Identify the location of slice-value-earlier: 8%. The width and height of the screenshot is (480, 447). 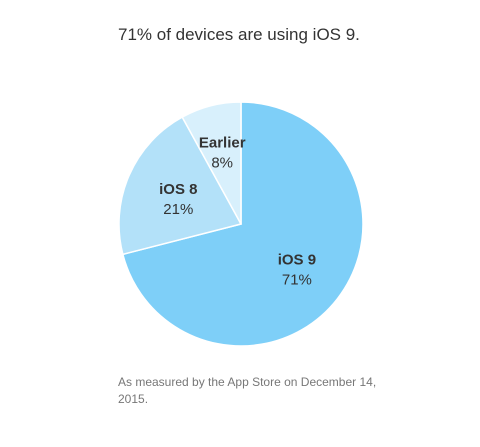
(222, 163).